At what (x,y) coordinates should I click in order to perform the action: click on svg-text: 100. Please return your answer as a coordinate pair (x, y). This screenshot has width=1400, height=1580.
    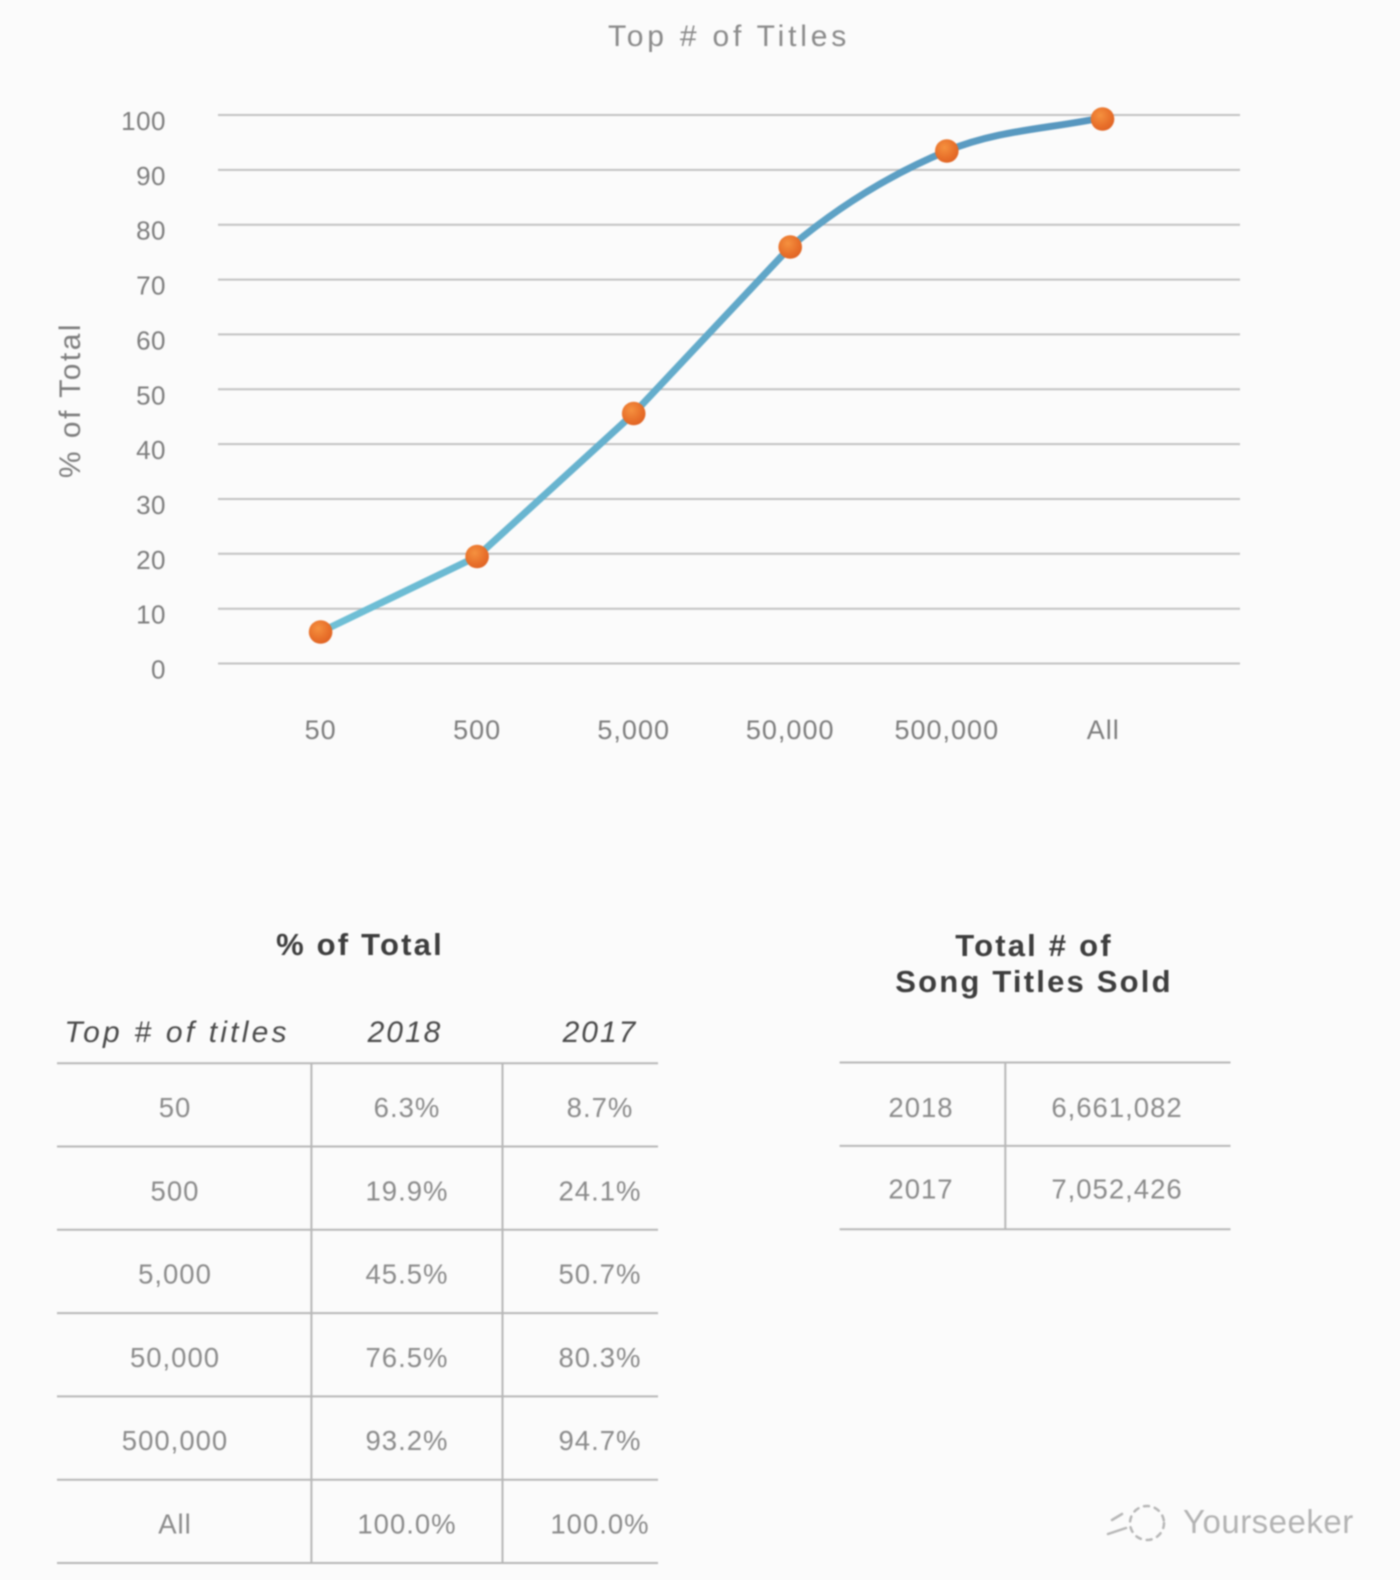
    Looking at the image, I should click on (143, 121).